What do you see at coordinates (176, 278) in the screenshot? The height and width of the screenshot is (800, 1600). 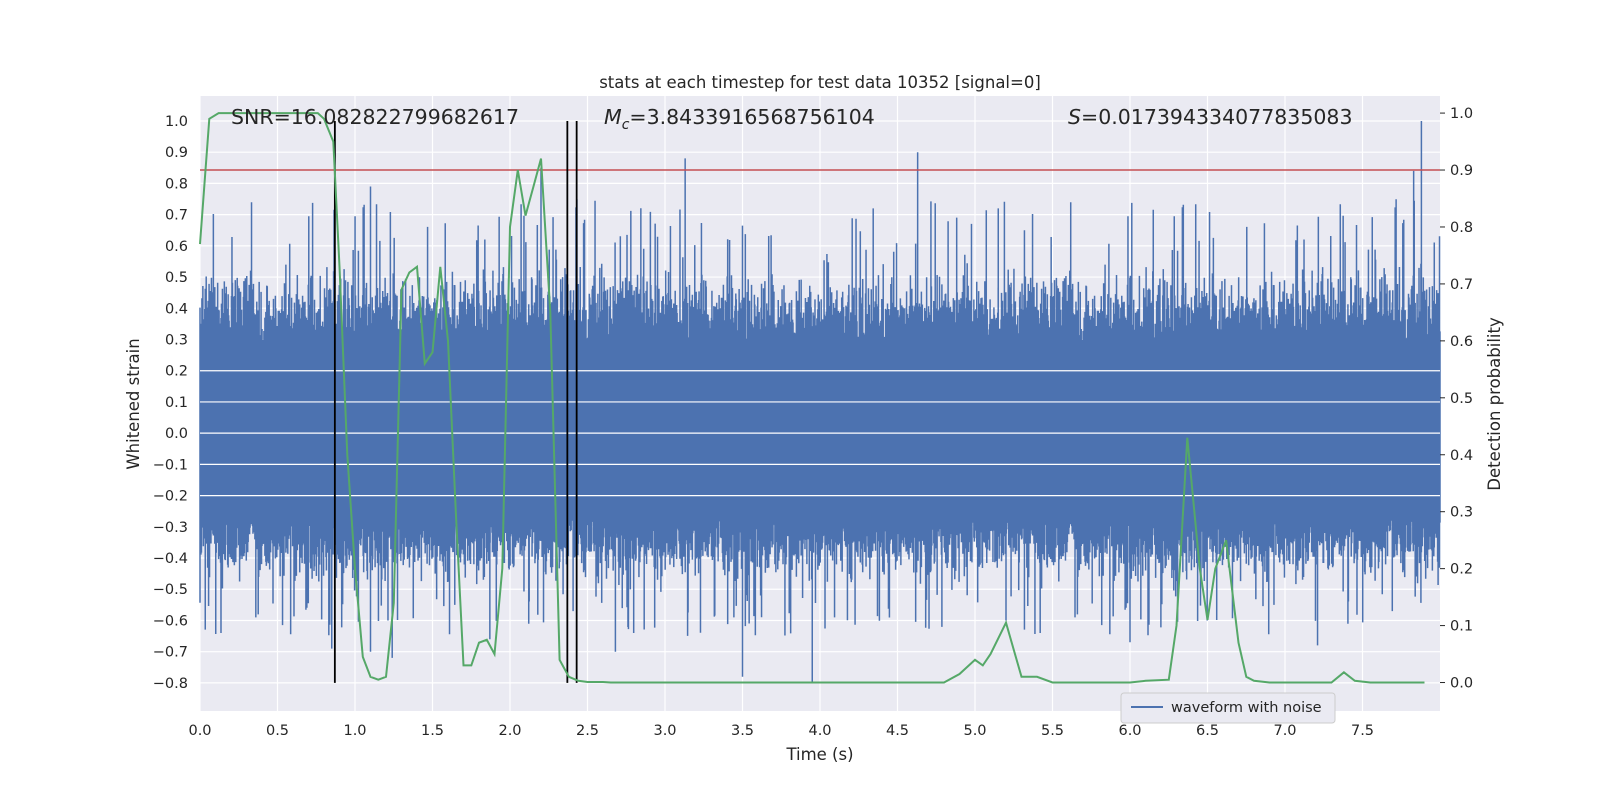 I see `y-left-tick-label: 0.5` at bounding box center [176, 278].